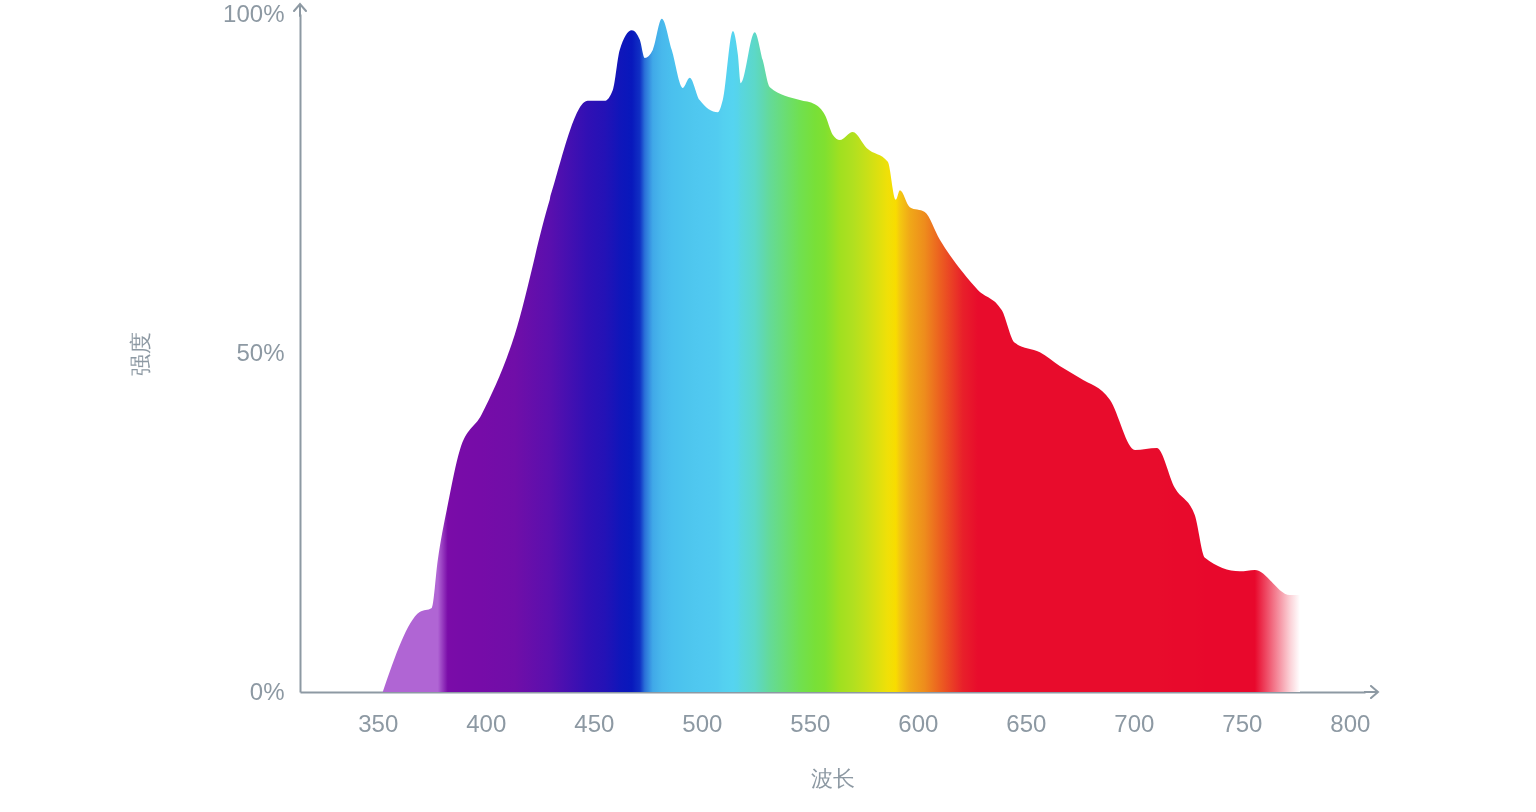 The width and height of the screenshot is (1536, 812). I want to click on x-tick-label: 500, so click(702, 723).